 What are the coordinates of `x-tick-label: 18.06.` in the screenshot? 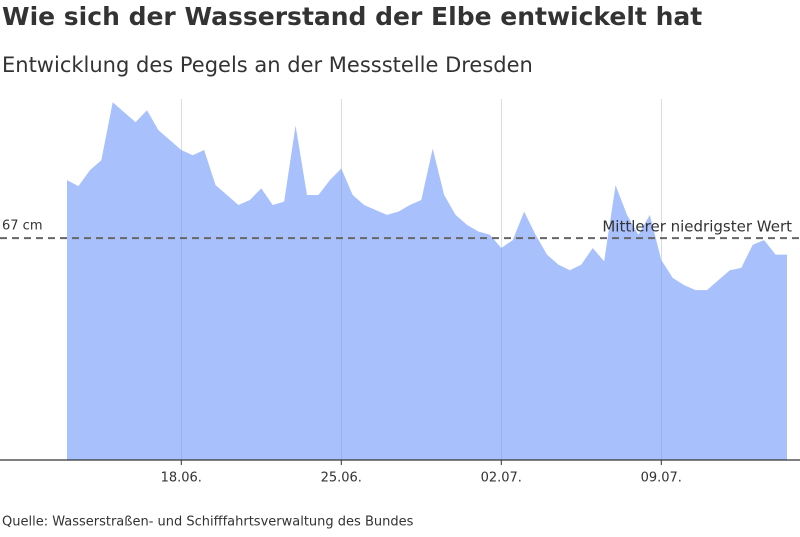 It's located at (181, 478).